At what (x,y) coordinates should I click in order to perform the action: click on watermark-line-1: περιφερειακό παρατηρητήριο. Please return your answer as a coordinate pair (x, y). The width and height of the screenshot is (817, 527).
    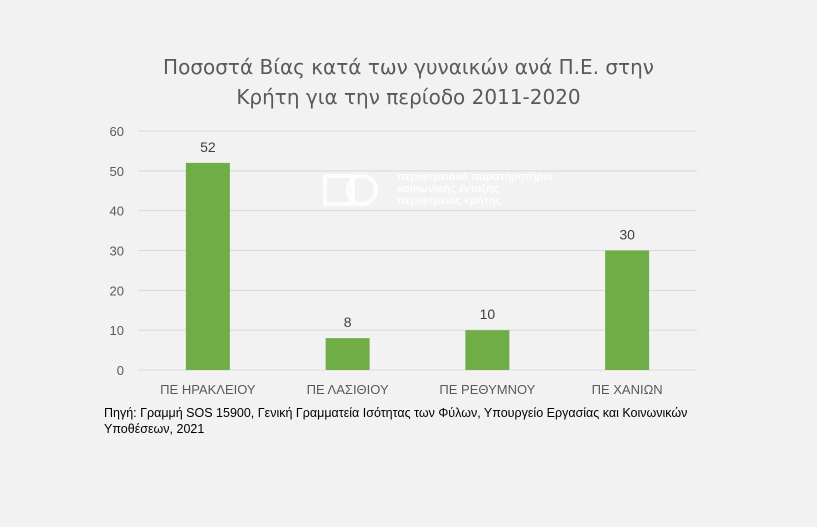
    Looking at the image, I should click on (475, 177).